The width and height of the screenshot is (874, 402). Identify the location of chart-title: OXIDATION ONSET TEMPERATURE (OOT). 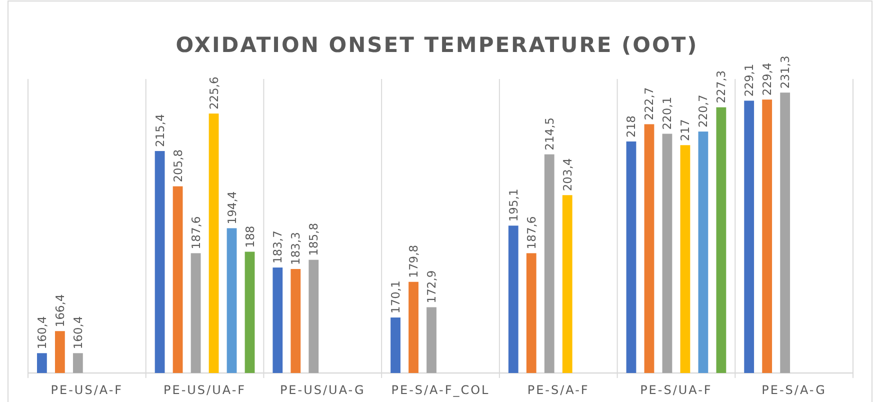
(437, 45).